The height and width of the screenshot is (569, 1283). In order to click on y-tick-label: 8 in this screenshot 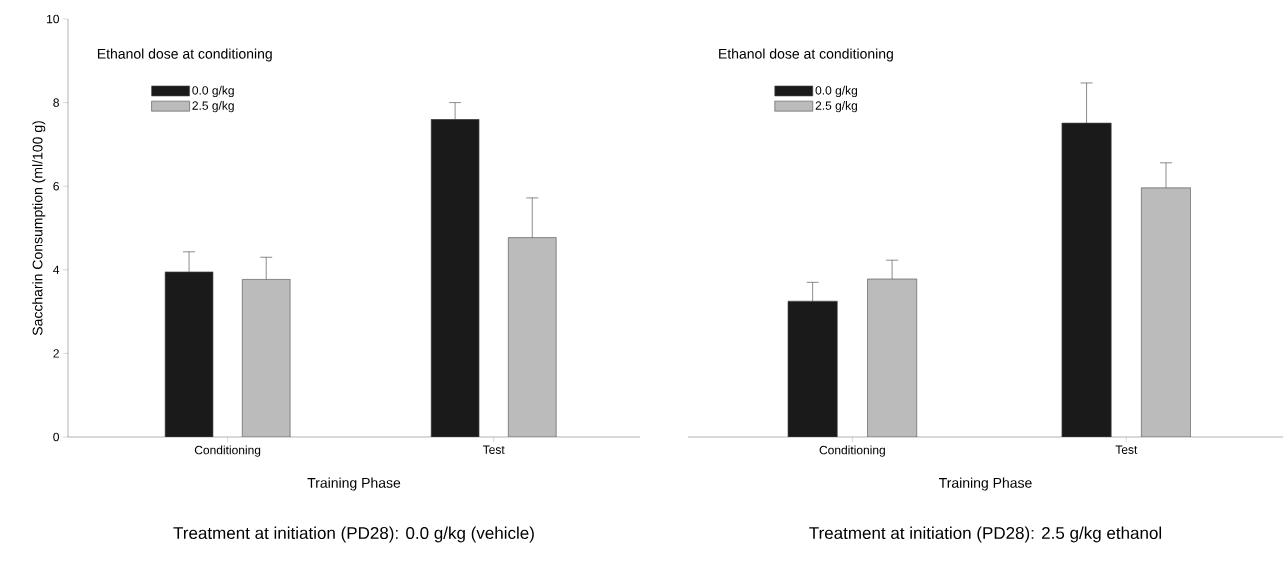, I will do `click(56, 102)`.